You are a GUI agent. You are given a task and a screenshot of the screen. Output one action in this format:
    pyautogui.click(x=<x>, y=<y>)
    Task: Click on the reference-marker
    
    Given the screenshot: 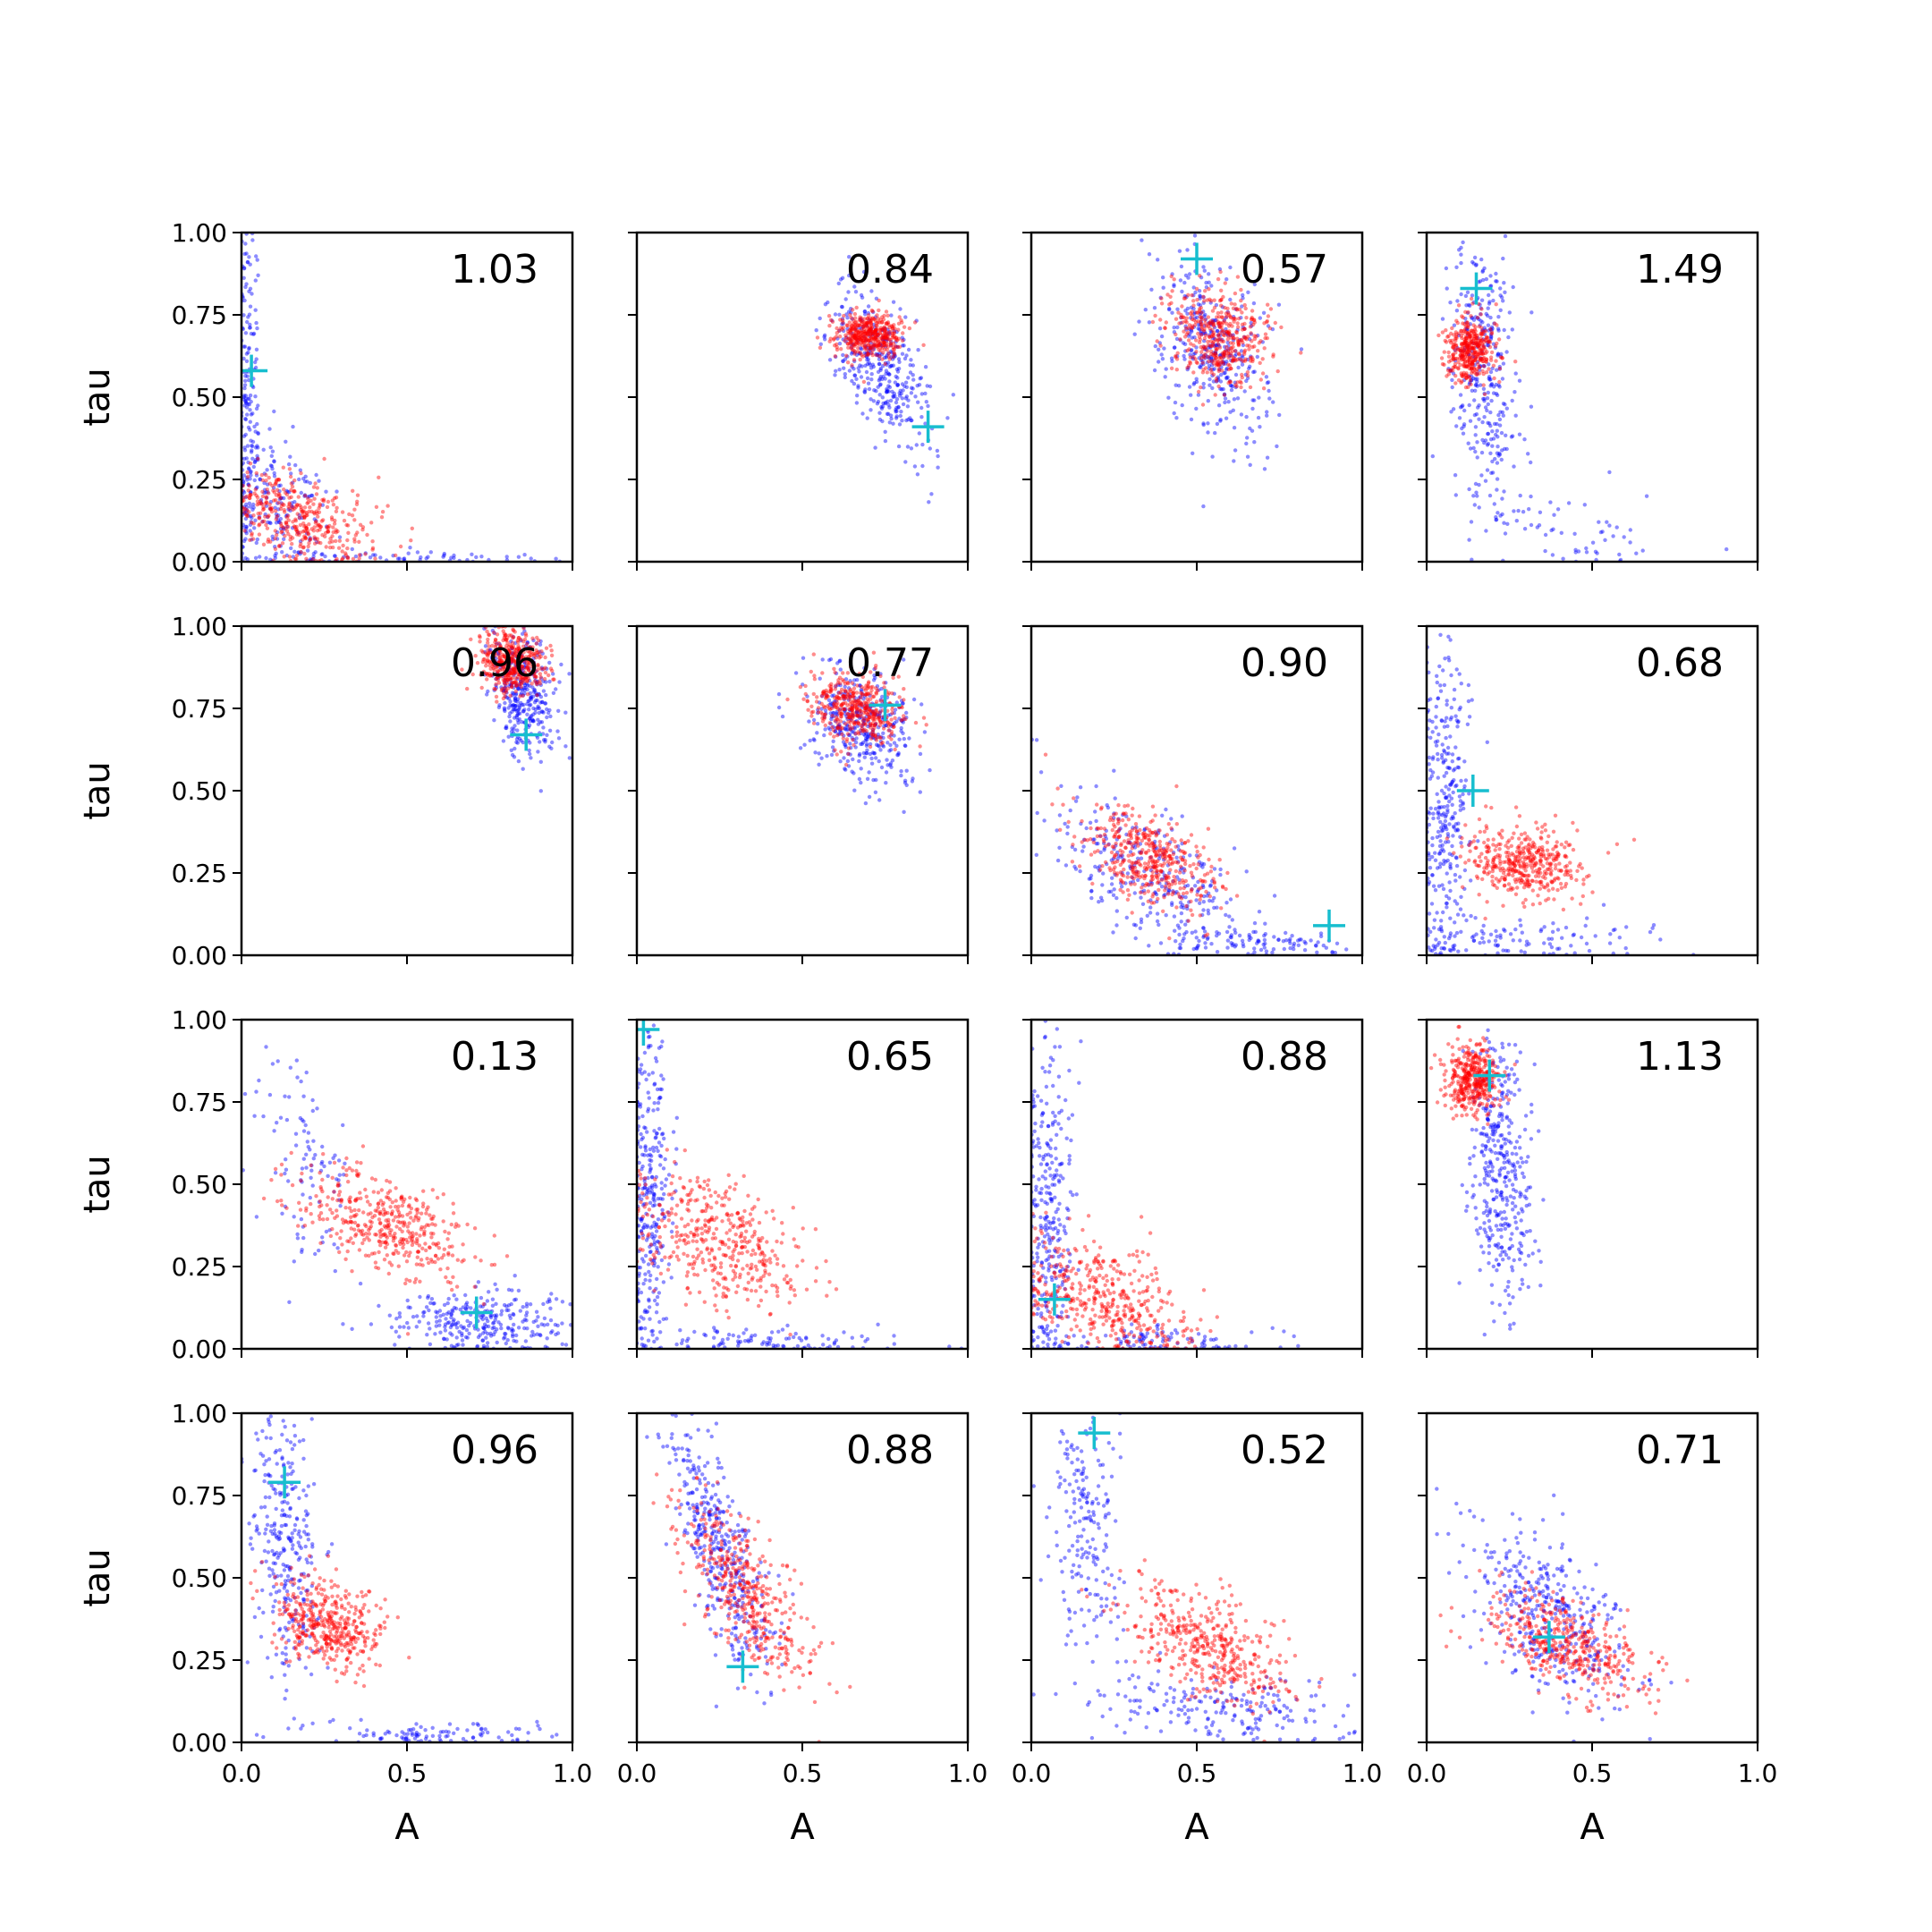 What is the action you would take?
    pyautogui.click(x=1476, y=288)
    